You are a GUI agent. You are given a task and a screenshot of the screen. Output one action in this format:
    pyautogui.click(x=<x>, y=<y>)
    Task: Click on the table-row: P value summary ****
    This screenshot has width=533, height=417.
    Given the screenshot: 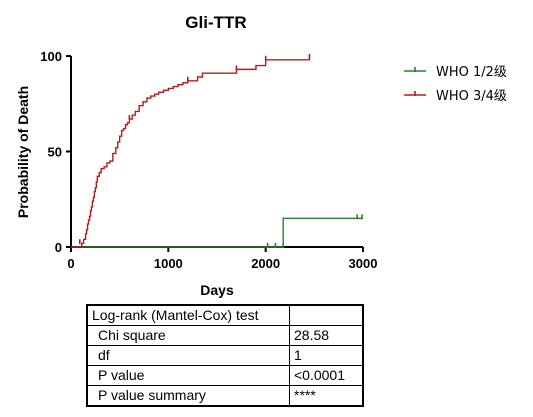 What is the action you would take?
    pyautogui.click(x=225, y=396)
    